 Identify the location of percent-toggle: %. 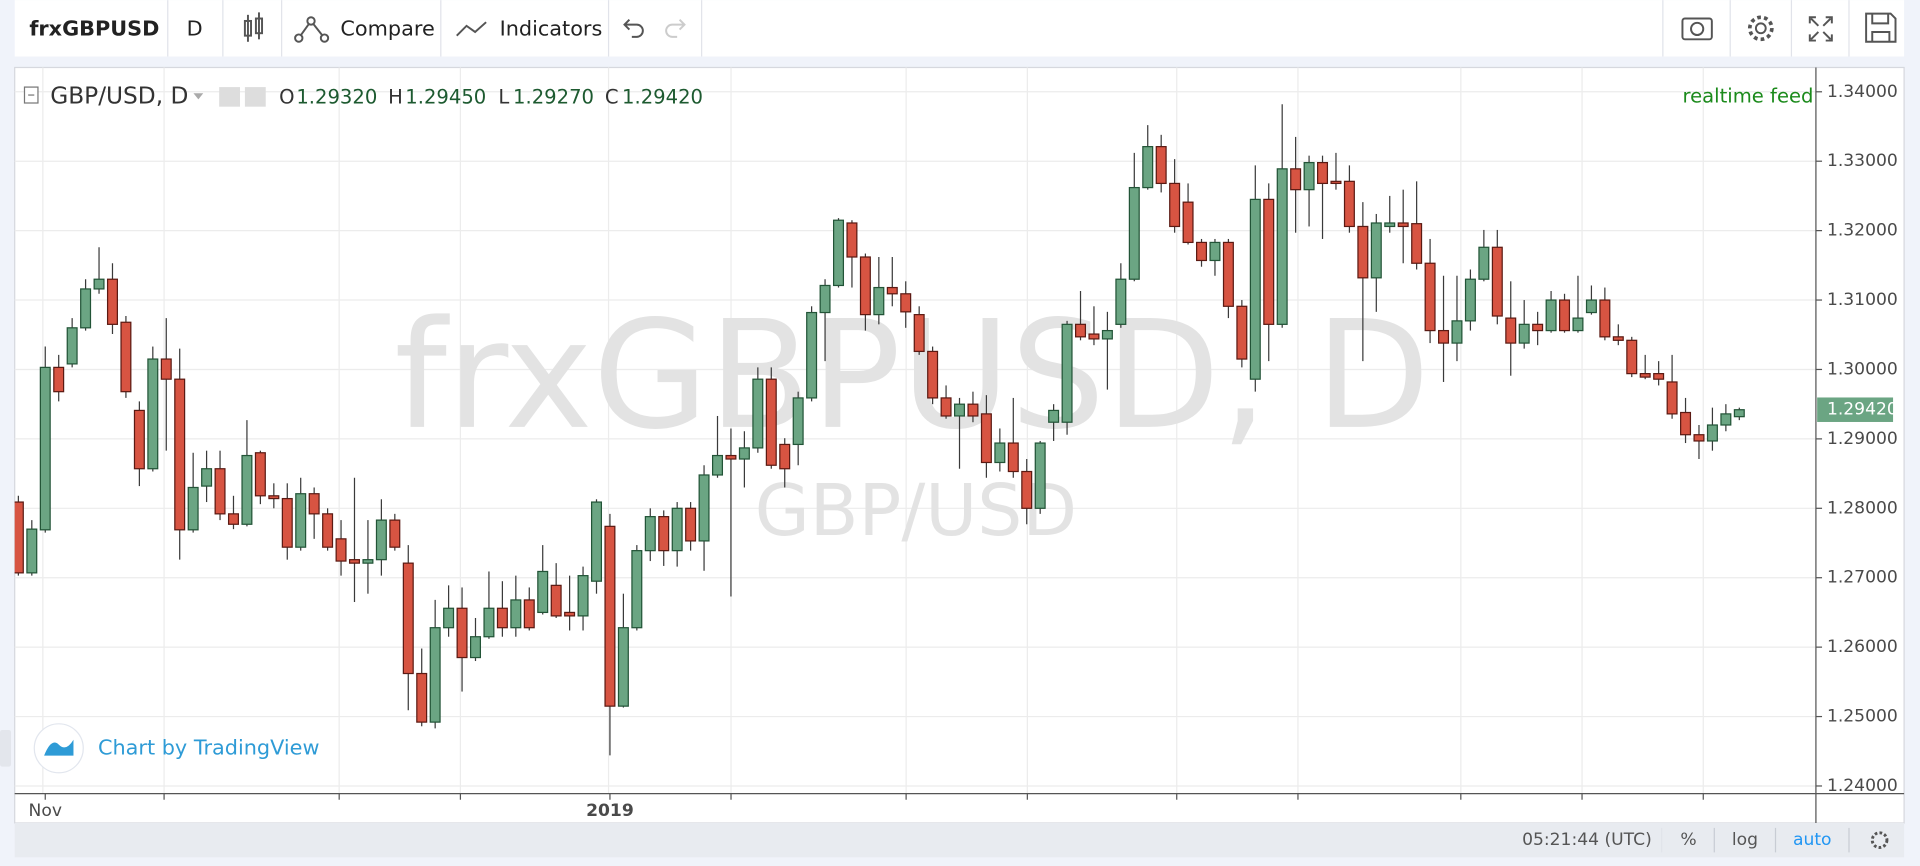
(1688, 840).